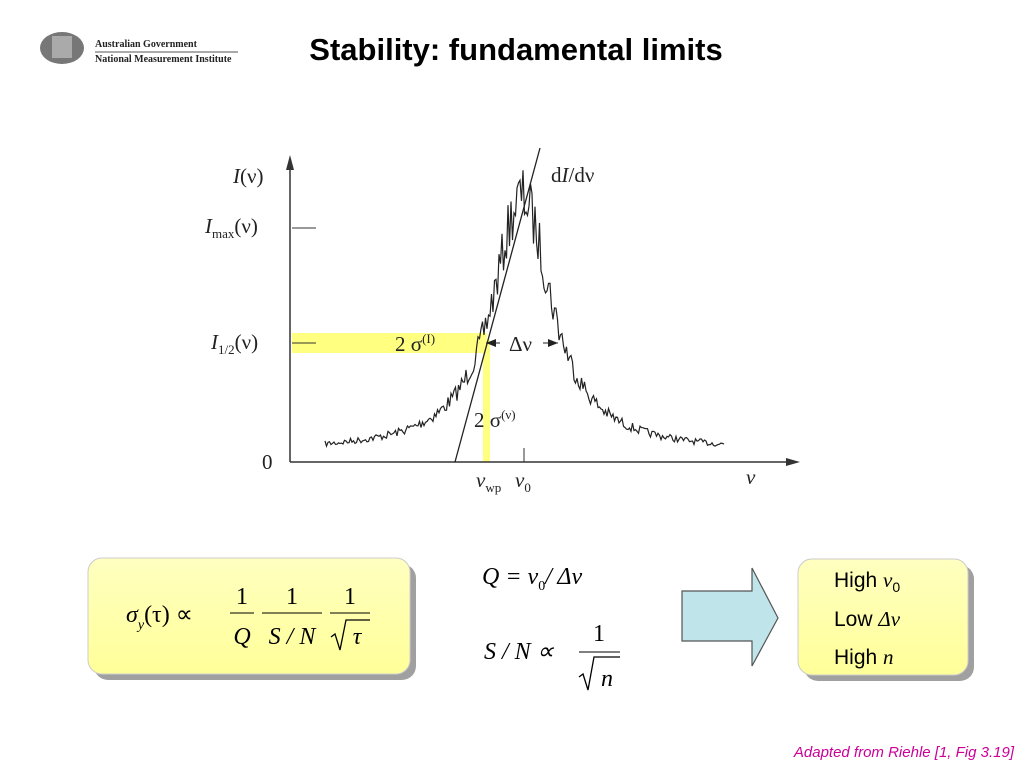 This screenshot has width=1024, height=768. I want to click on text-part: d, so click(556, 175).